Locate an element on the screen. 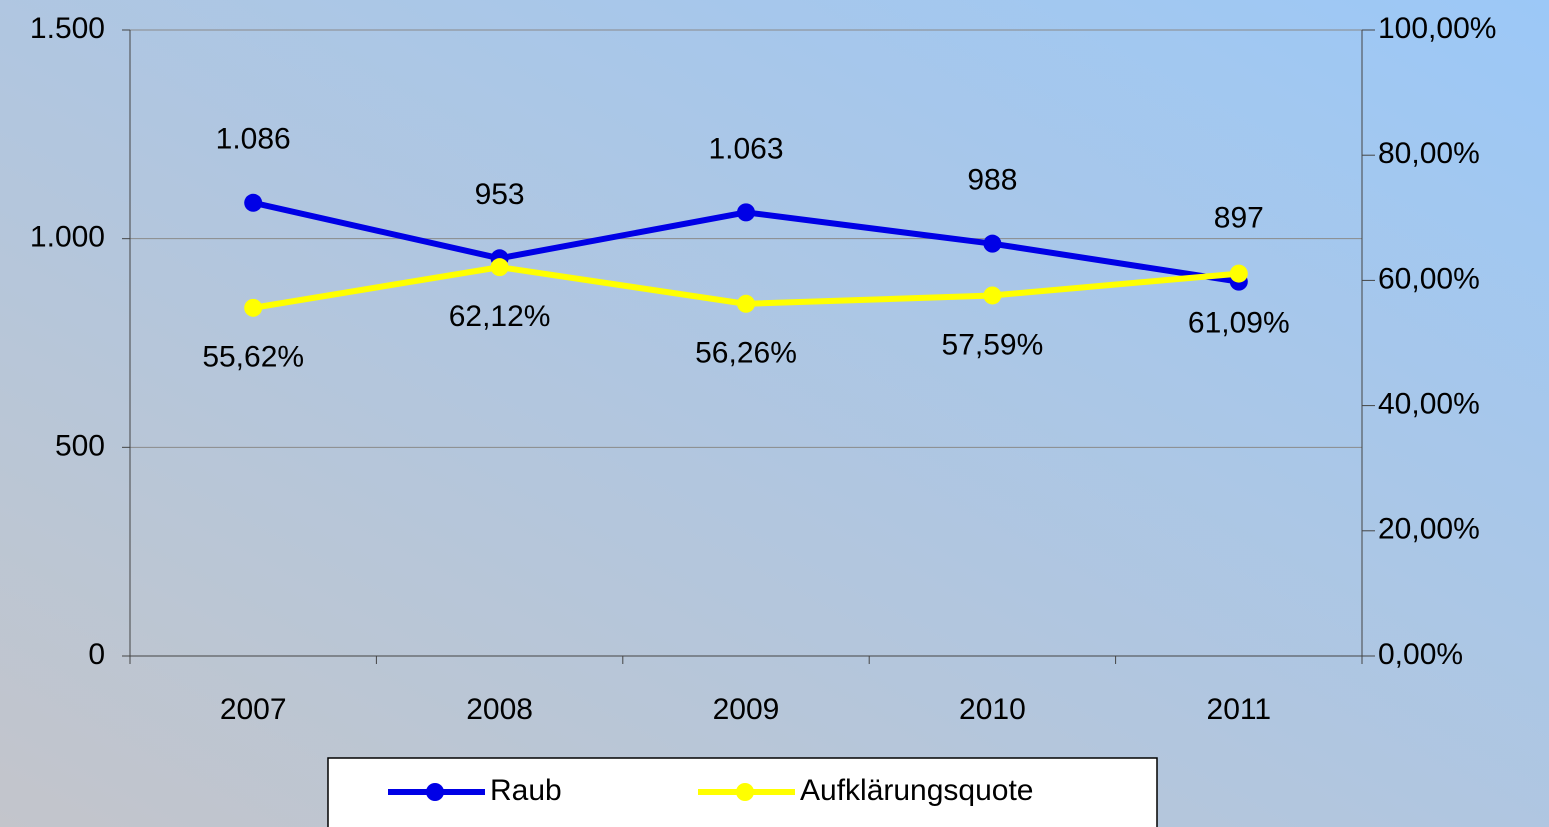 Image resolution: width=1549 pixels, height=827 pixels. x-tick-label: 2007 is located at coordinates (253, 709).